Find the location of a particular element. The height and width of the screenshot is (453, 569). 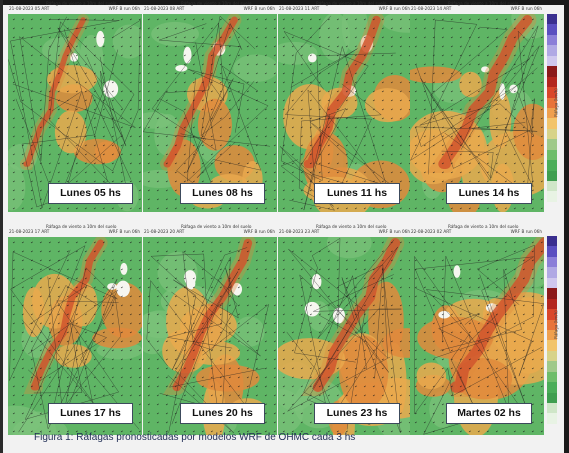

map-header-h1: Ráfaga de viento a 10m del suelo is located at coordinates (351, 226).